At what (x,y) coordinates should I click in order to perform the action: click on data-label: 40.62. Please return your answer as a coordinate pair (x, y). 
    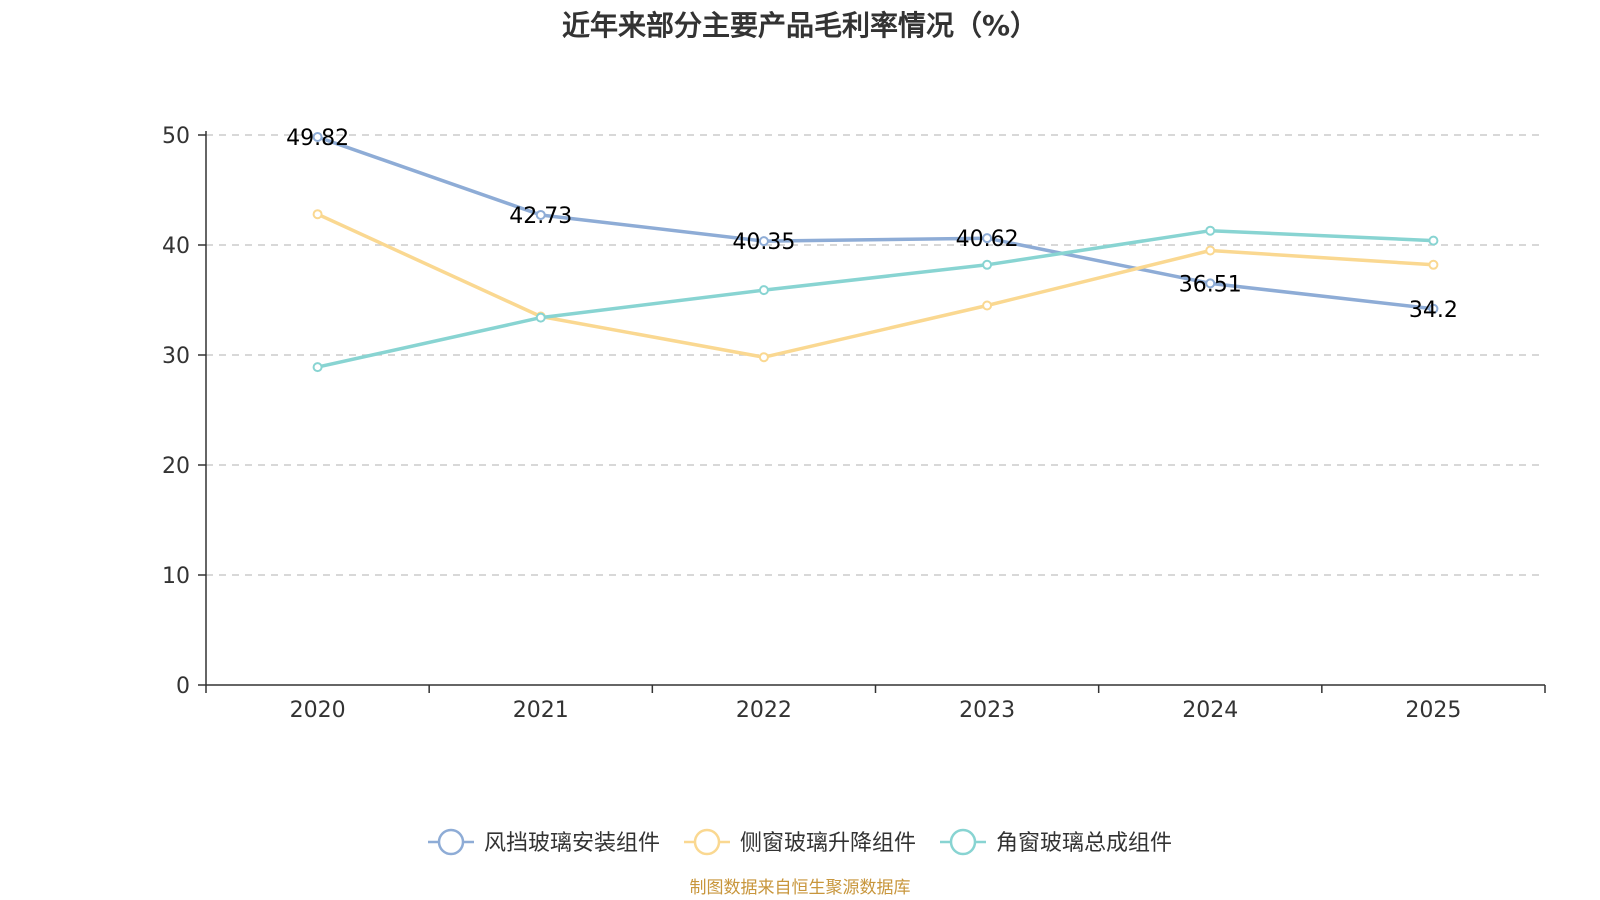
    Looking at the image, I should click on (987, 239).